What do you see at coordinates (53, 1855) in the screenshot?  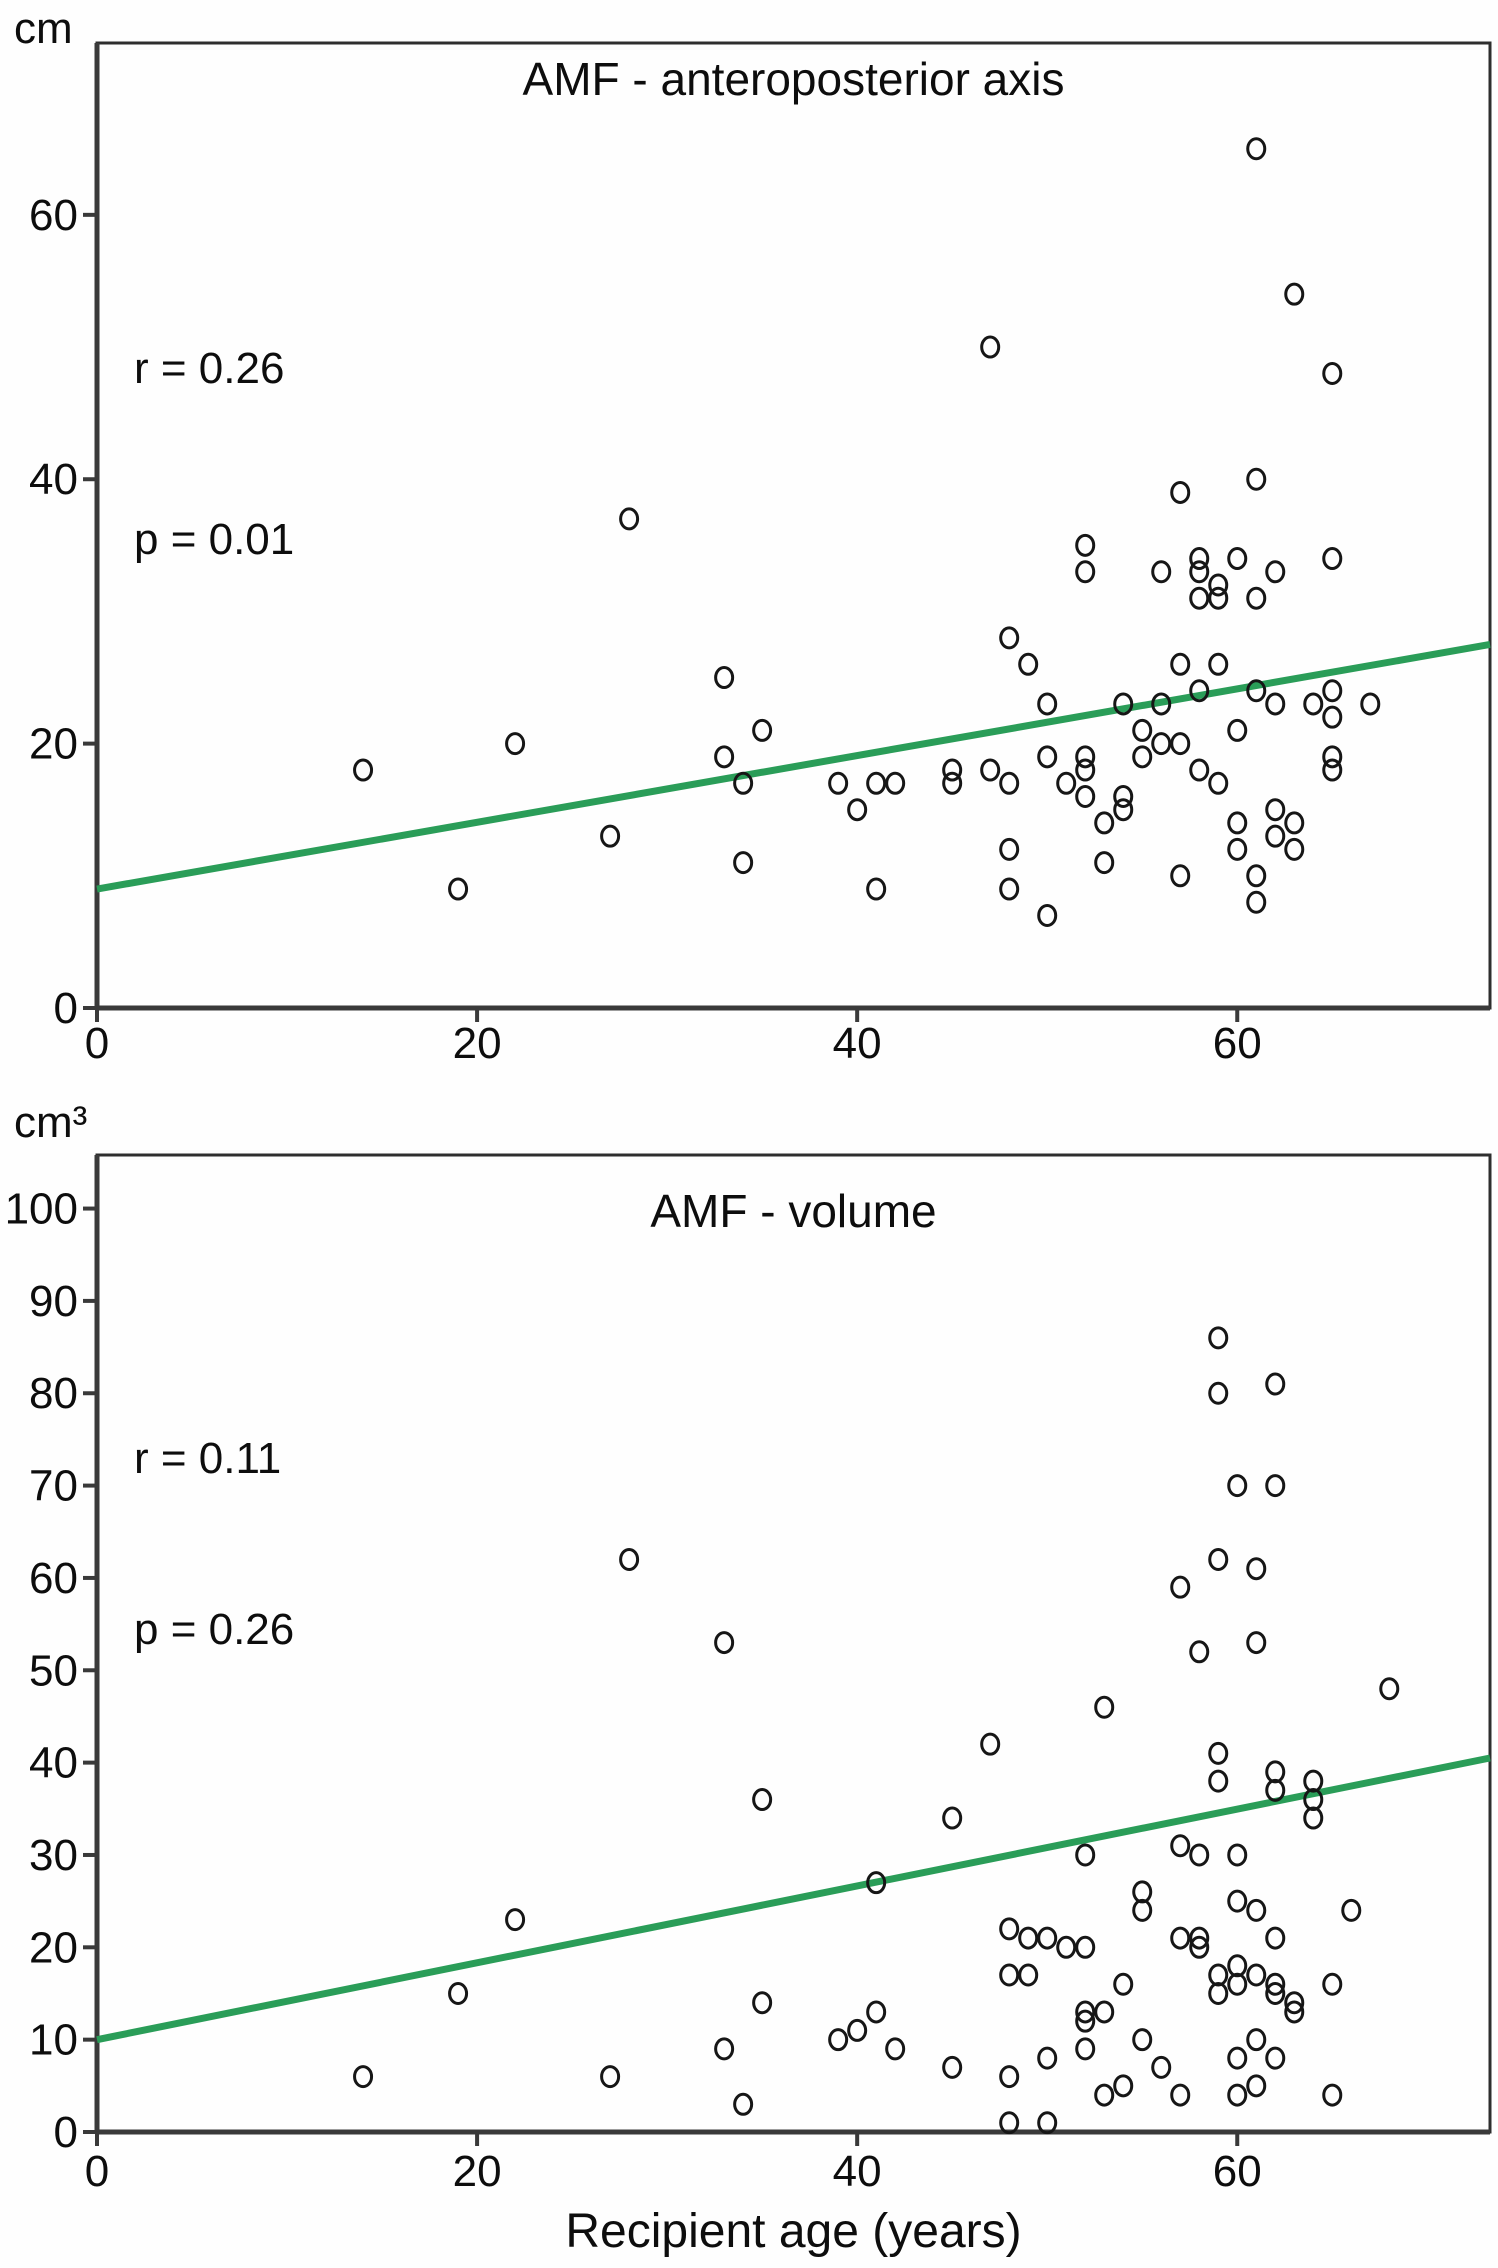 I see `y-tick-label: 30` at bounding box center [53, 1855].